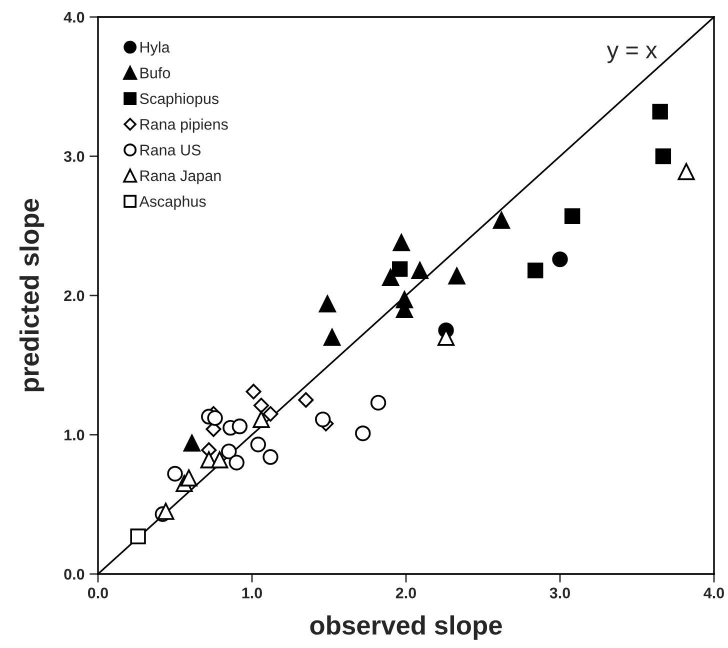 Image resolution: width=728 pixels, height=648 pixels. Describe the element at coordinates (406, 593) in the screenshot. I see `x-tick-label: 2.0` at that location.